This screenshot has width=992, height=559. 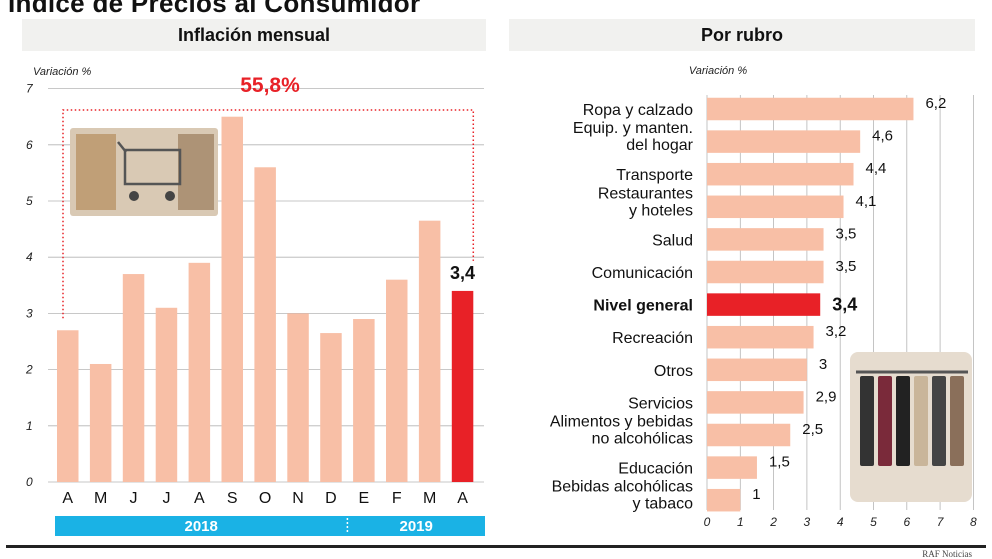 I want to click on category-label: Otros, so click(x=673, y=371).